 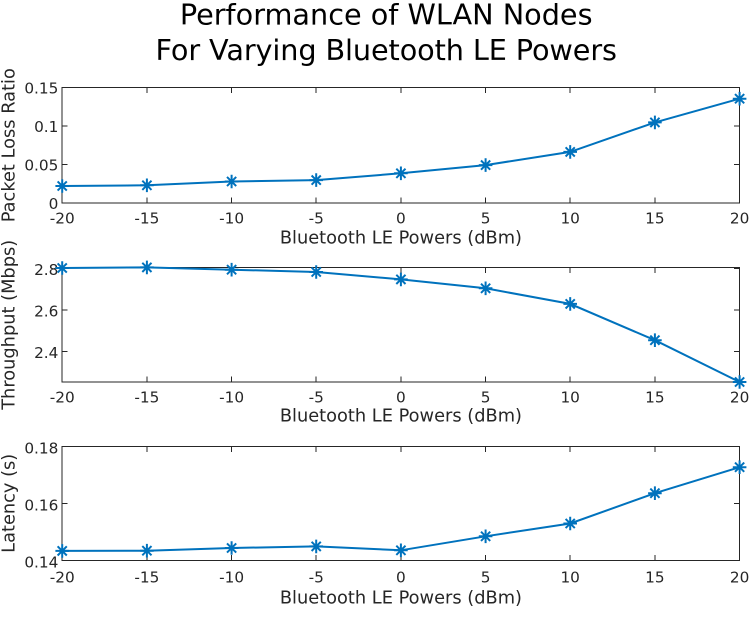 What do you see at coordinates (46, 270) in the screenshot?
I see `svg-text: 2.8` at bounding box center [46, 270].